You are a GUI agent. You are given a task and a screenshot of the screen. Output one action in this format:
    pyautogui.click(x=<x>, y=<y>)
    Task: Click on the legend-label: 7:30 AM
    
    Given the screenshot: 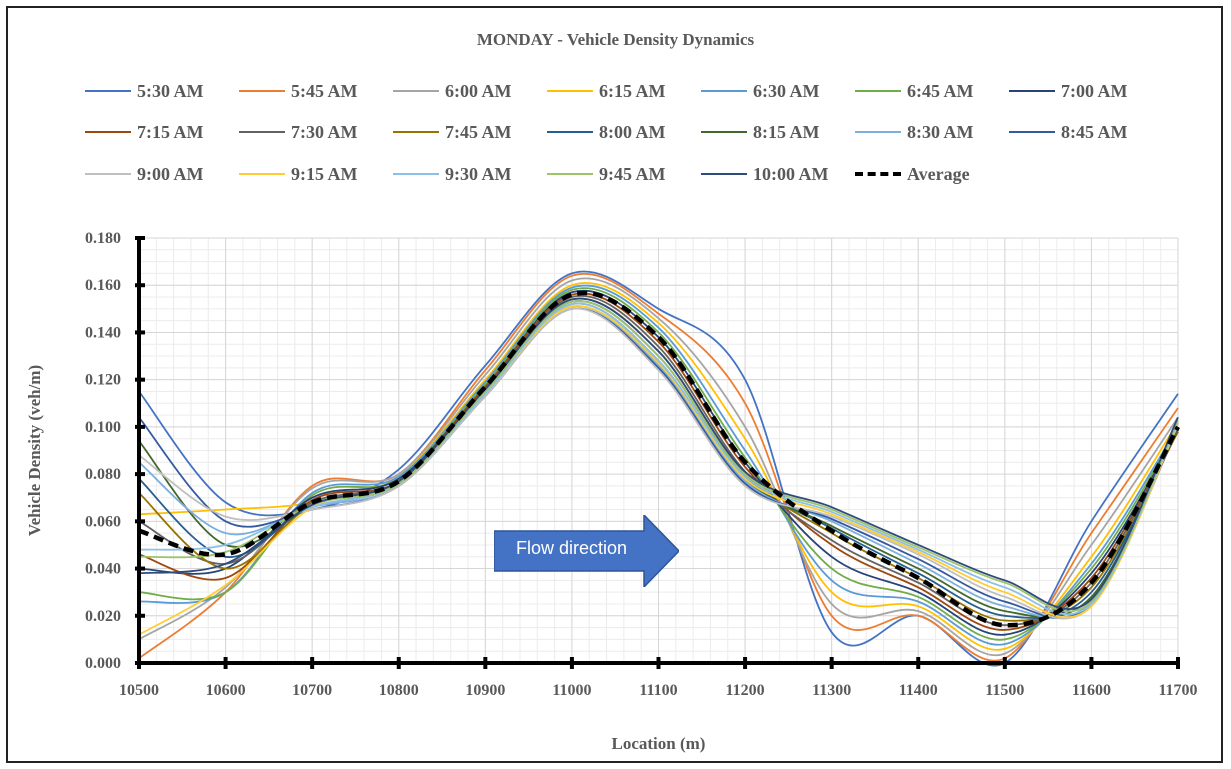 What is the action you would take?
    pyautogui.click(x=324, y=131)
    